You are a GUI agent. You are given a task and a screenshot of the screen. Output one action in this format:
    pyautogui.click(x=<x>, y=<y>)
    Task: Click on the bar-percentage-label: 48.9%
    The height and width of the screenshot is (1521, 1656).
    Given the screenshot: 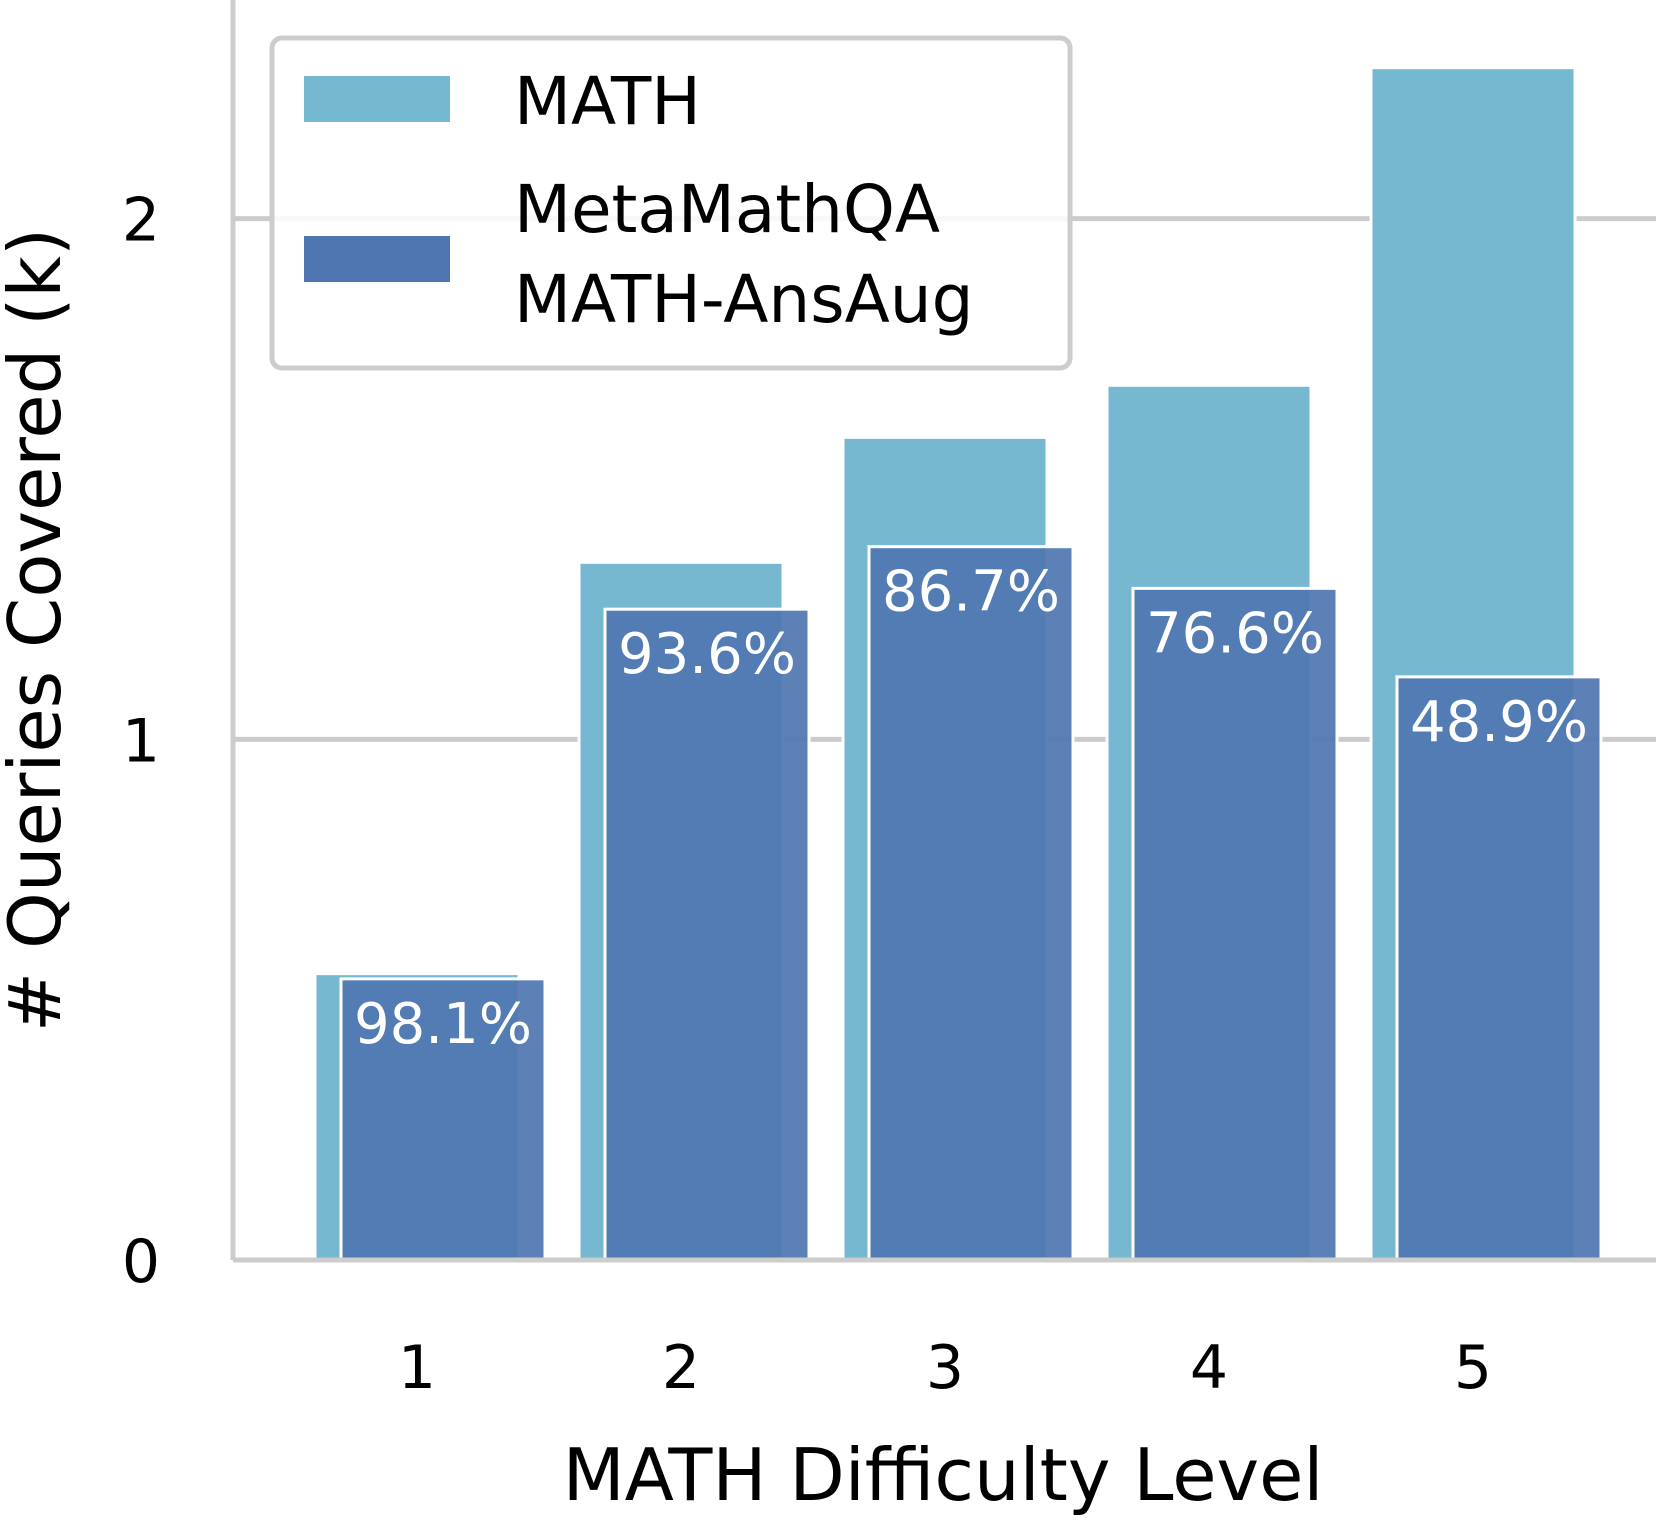 What is the action you would take?
    pyautogui.click(x=1499, y=722)
    